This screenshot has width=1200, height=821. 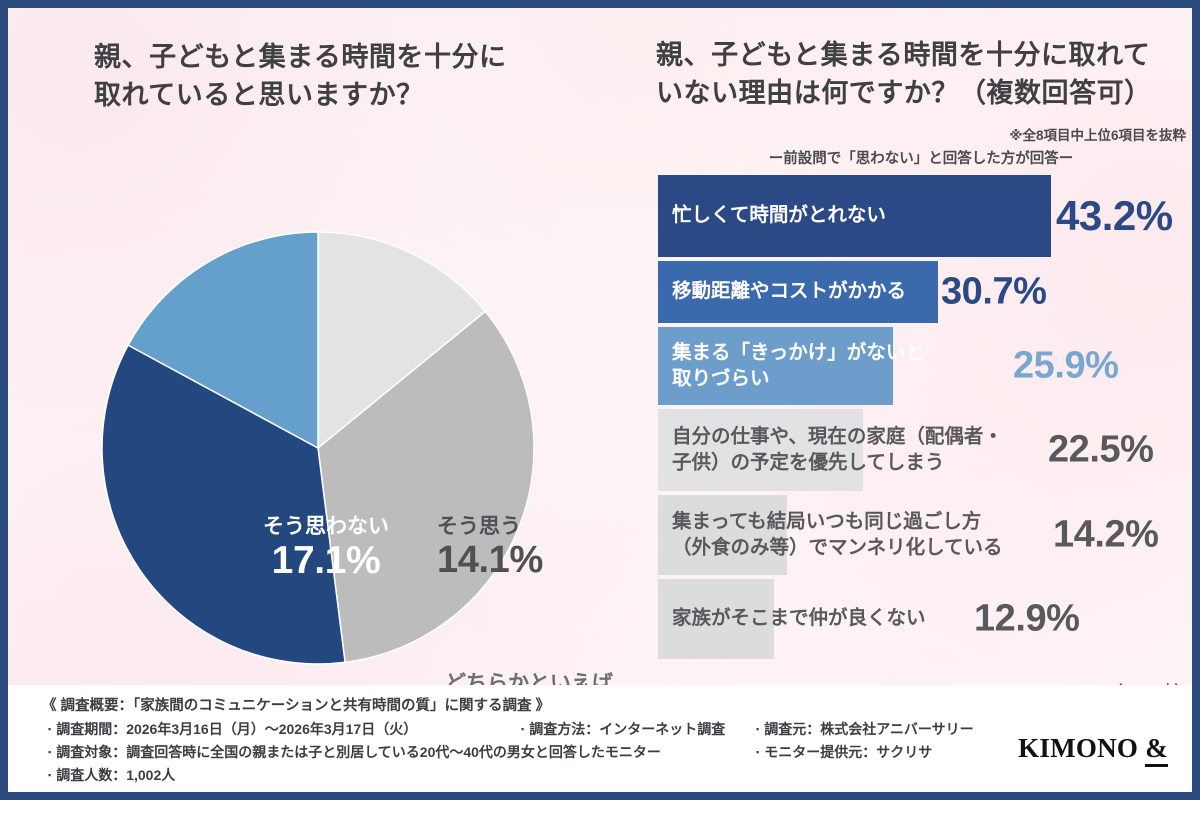 I want to click on pie-label-sou-omowanai: そう思わない 17.1%, so click(x=326, y=548).